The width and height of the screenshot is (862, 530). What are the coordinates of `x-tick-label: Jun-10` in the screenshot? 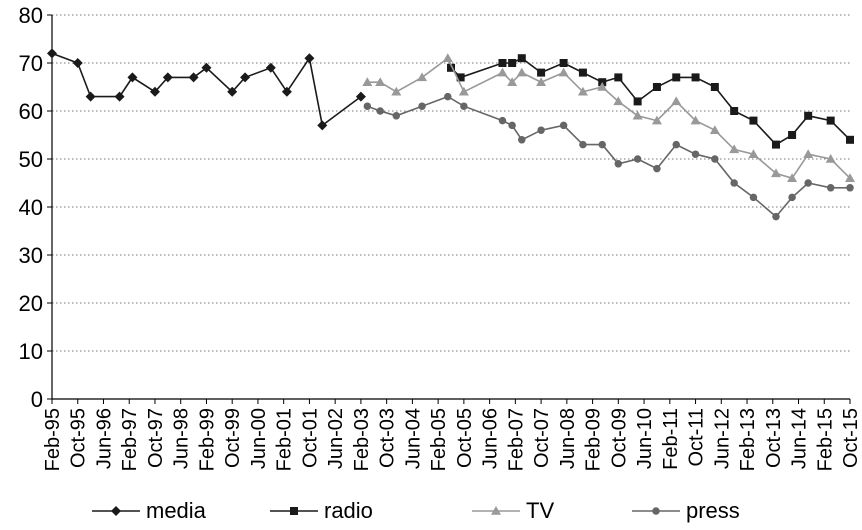 It's located at (645, 438).